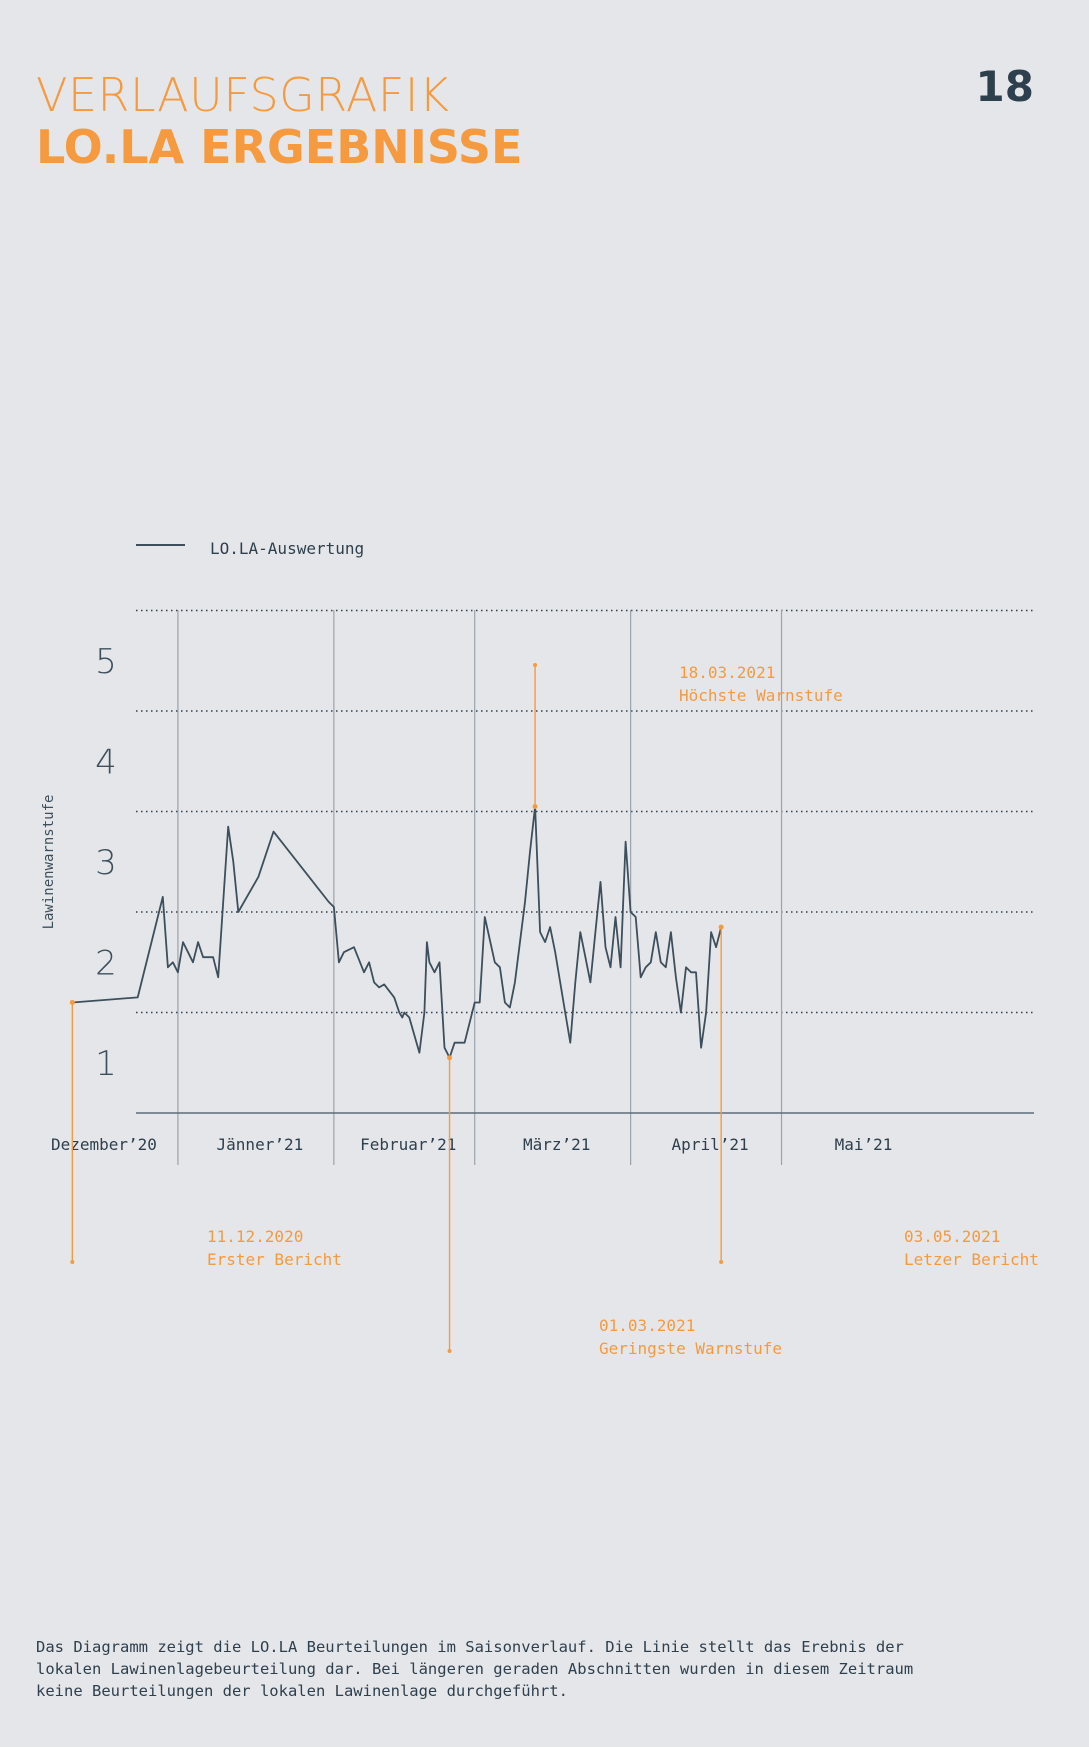 Image resolution: width=1089 pixels, height=1747 pixels. What do you see at coordinates (106, 762) in the screenshot?
I see `y-tick-label-4: 4` at bounding box center [106, 762].